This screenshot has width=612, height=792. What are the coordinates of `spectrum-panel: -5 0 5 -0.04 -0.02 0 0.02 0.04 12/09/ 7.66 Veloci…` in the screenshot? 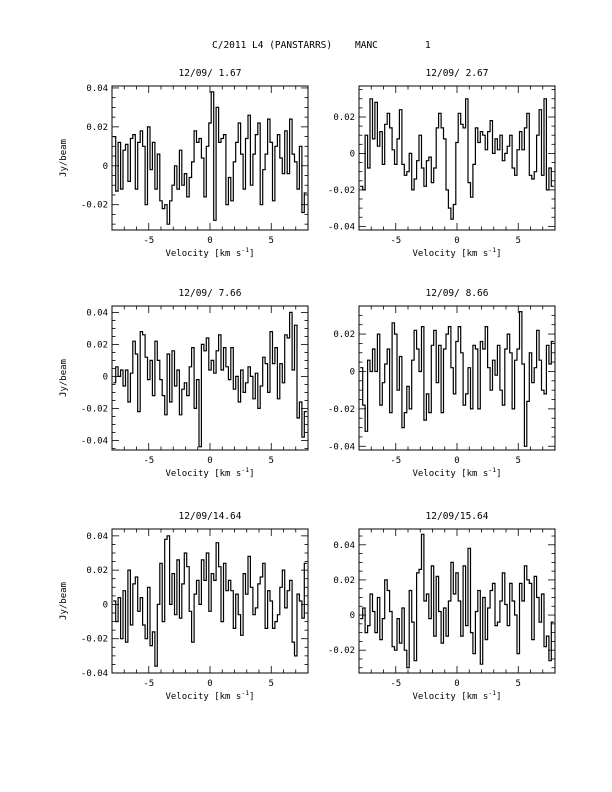 It's located at (184, 383).